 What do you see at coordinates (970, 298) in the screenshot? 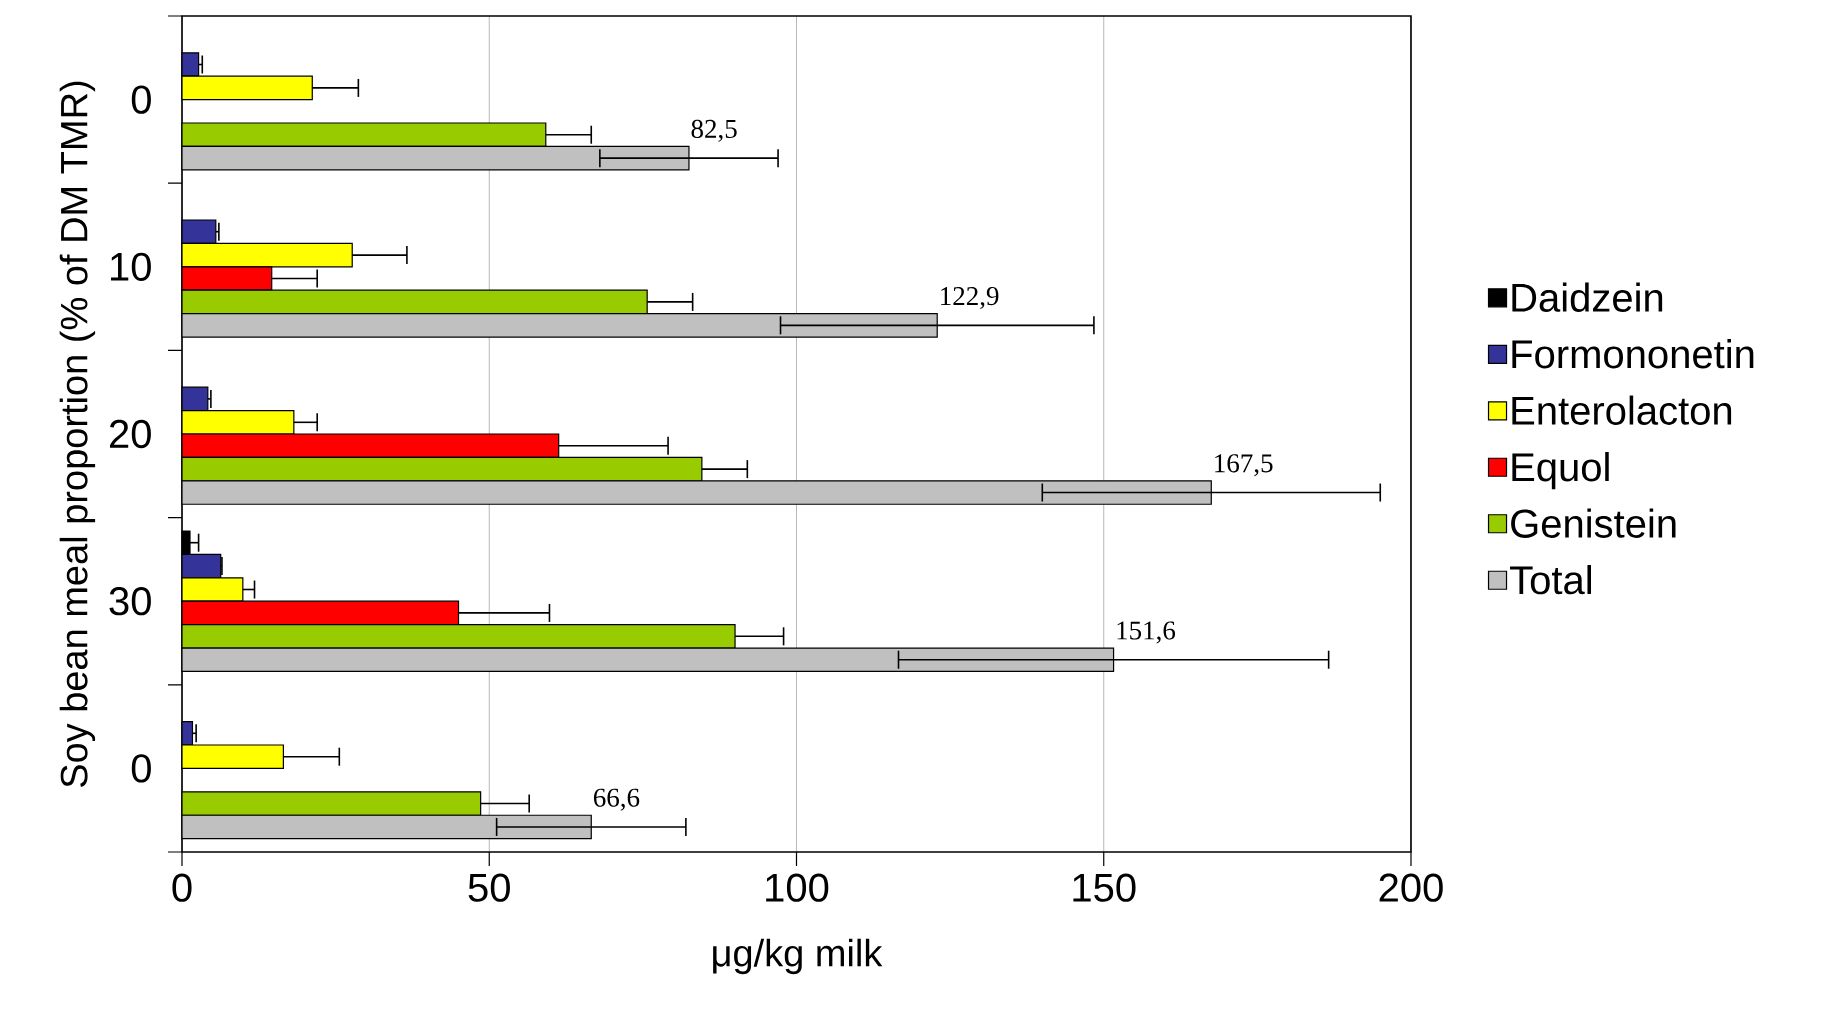
I see `data-label: 122,9` at bounding box center [970, 298].